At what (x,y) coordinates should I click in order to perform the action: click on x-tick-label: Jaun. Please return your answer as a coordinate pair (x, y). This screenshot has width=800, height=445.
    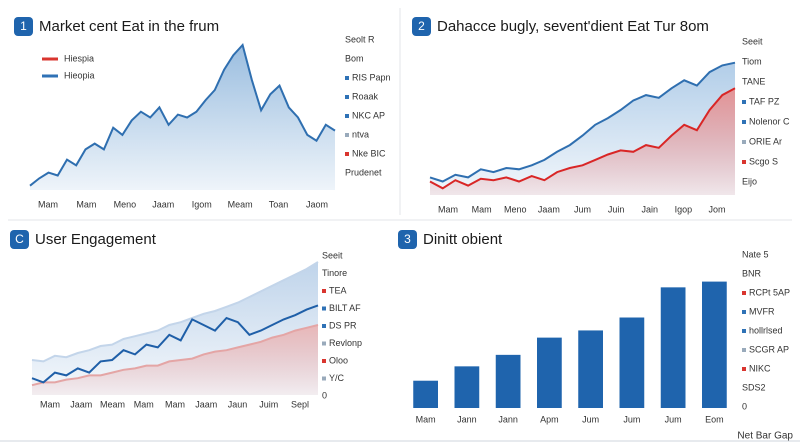
    Looking at the image, I should click on (238, 404).